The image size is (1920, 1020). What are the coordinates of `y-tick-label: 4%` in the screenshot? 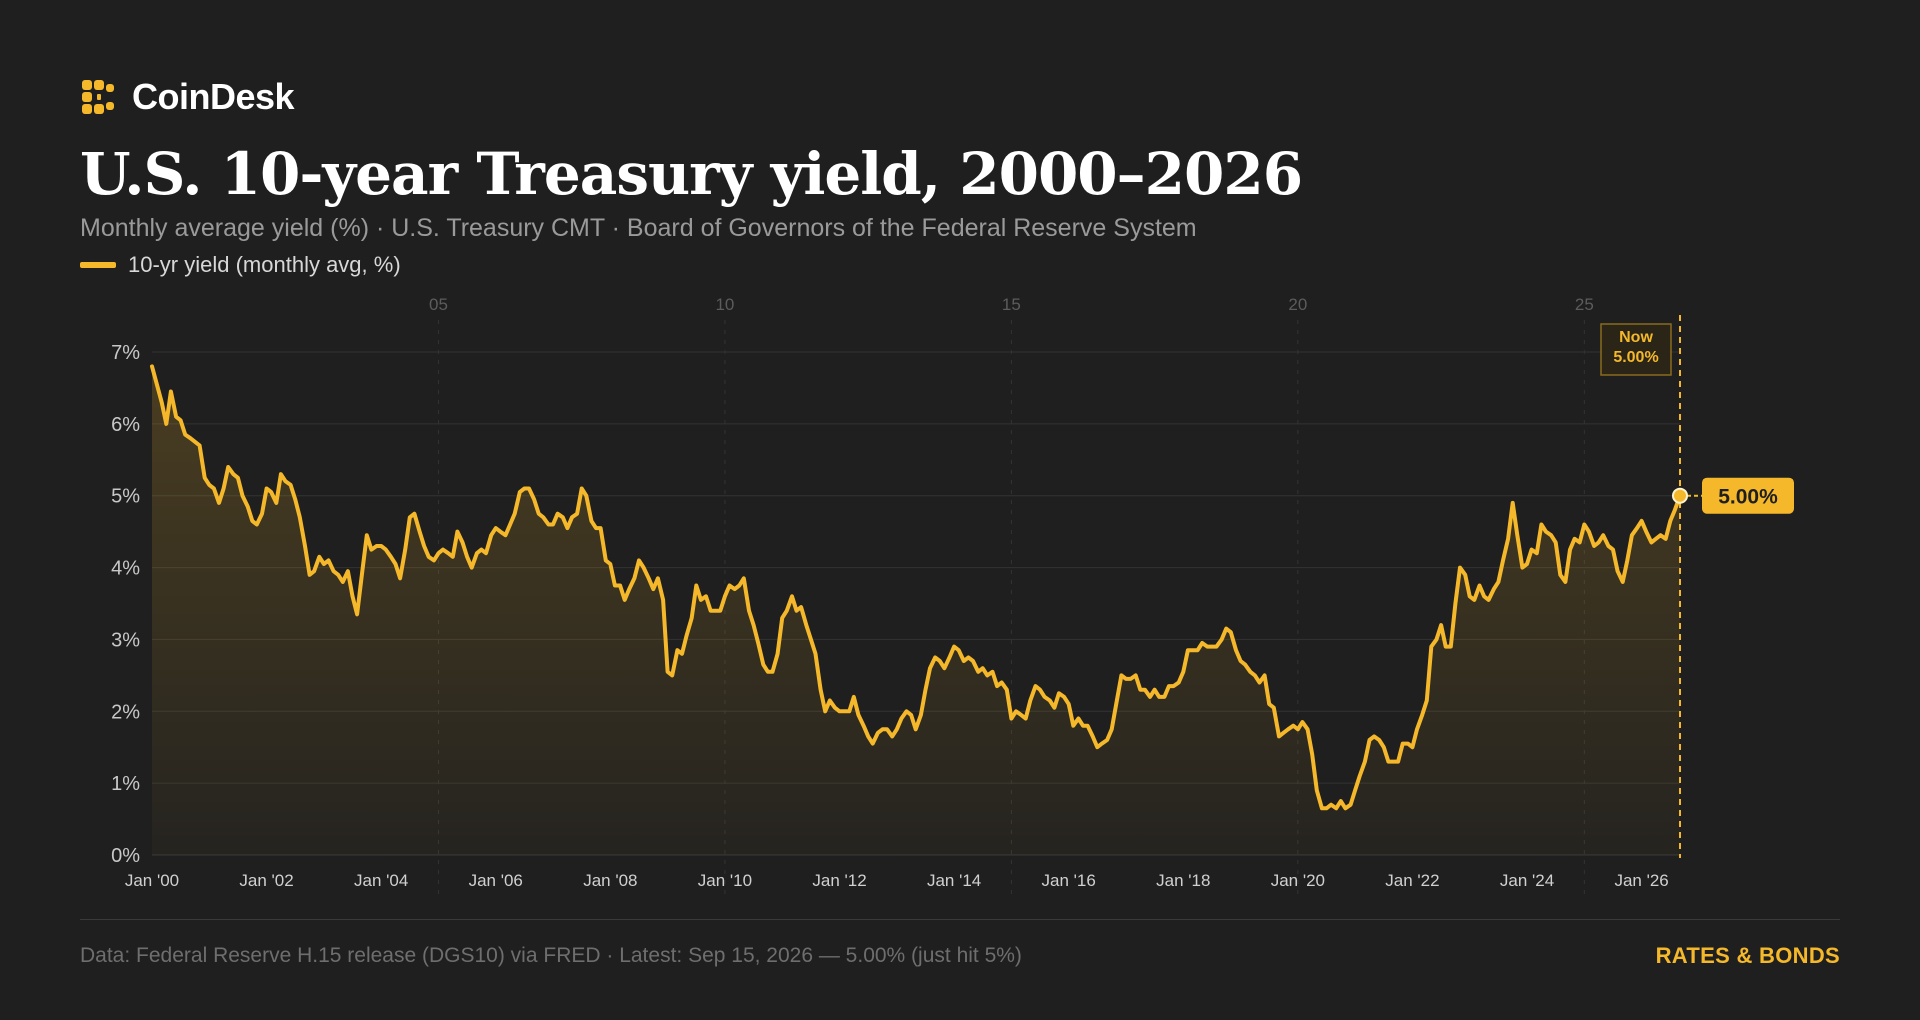 It's located at (125, 569).